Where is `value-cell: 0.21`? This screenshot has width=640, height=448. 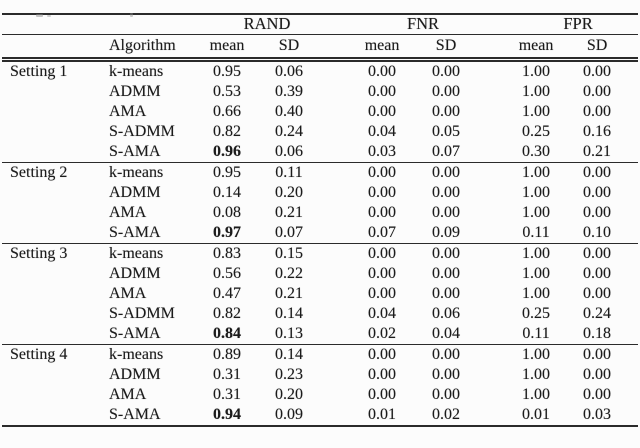 value-cell: 0.21 is located at coordinates (289, 293).